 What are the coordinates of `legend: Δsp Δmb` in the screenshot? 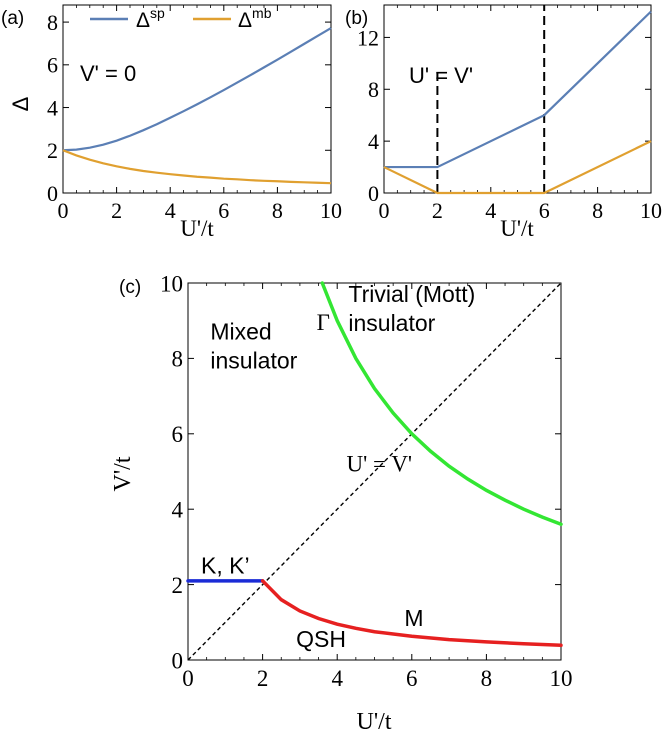 It's located at (181, 18).